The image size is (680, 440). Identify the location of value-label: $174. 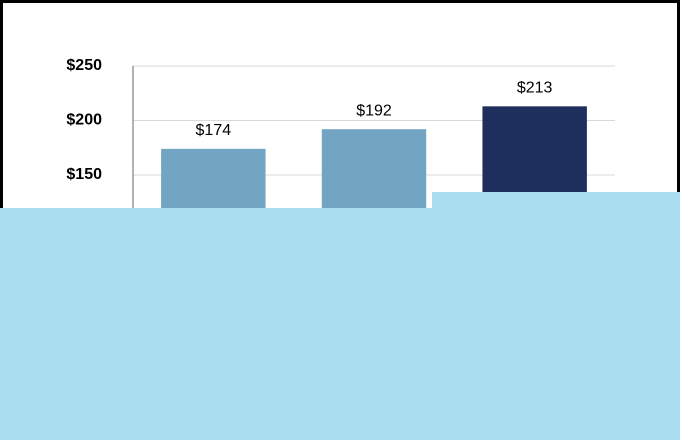
(214, 130).